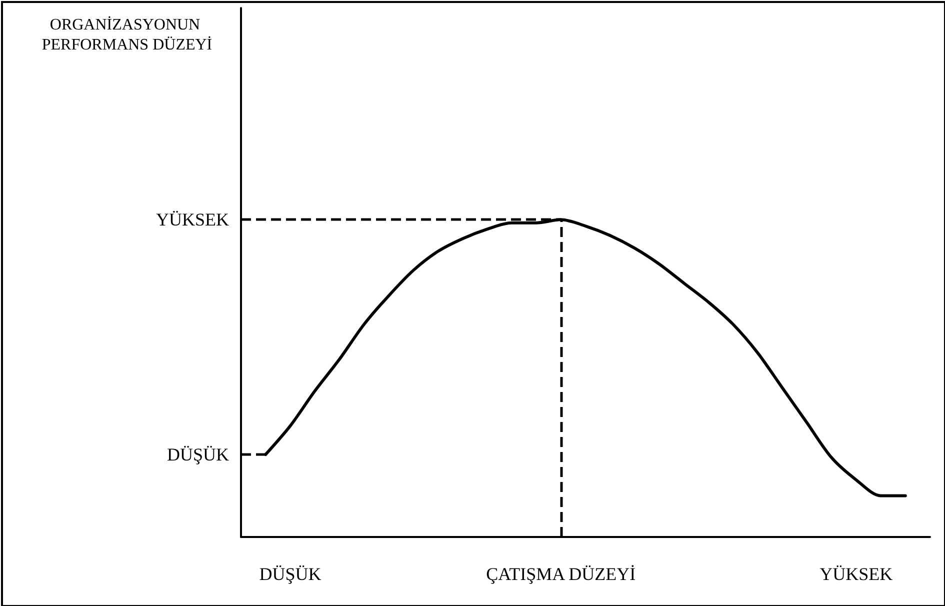  What do you see at coordinates (197, 454) in the screenshot?
I see `ref-line-label: DÜŞÜK` at bounding box center [197, 454].